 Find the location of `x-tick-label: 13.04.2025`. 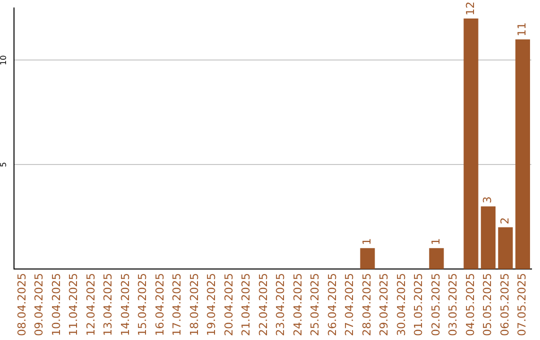

x-tick-label: 13.04.2025 is located at coordinates (108, 304).